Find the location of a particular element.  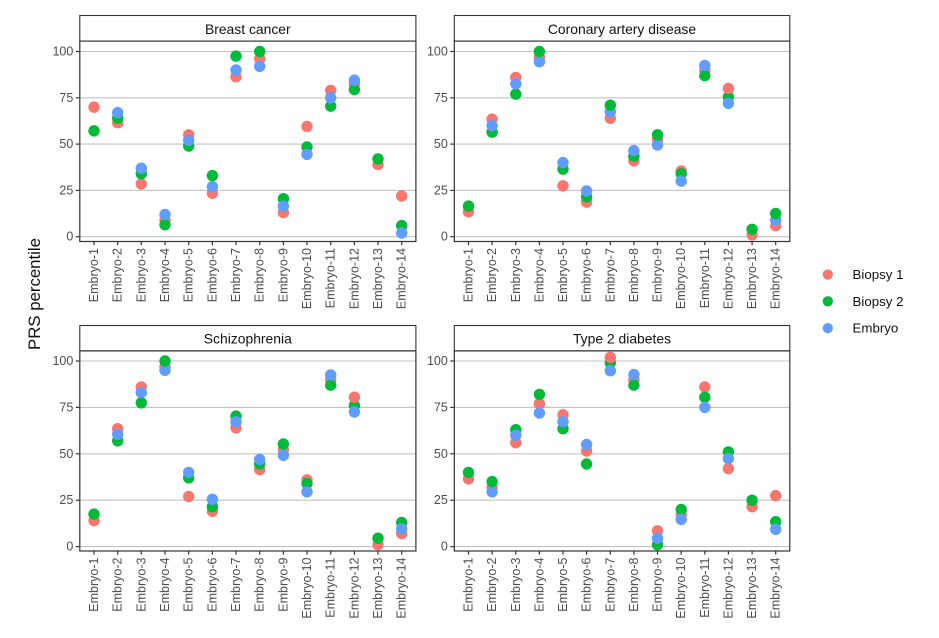

svg-text: Schizophrenia is located at coordinates (248, 339).